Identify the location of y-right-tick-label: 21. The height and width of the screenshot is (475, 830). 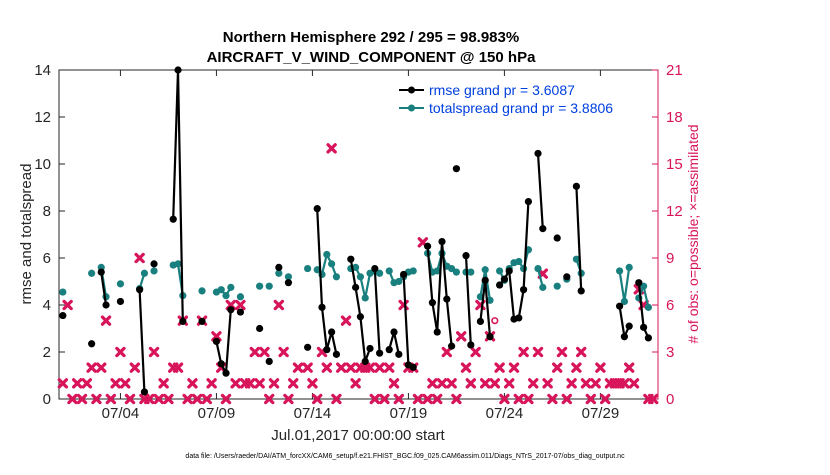
(674, 70).